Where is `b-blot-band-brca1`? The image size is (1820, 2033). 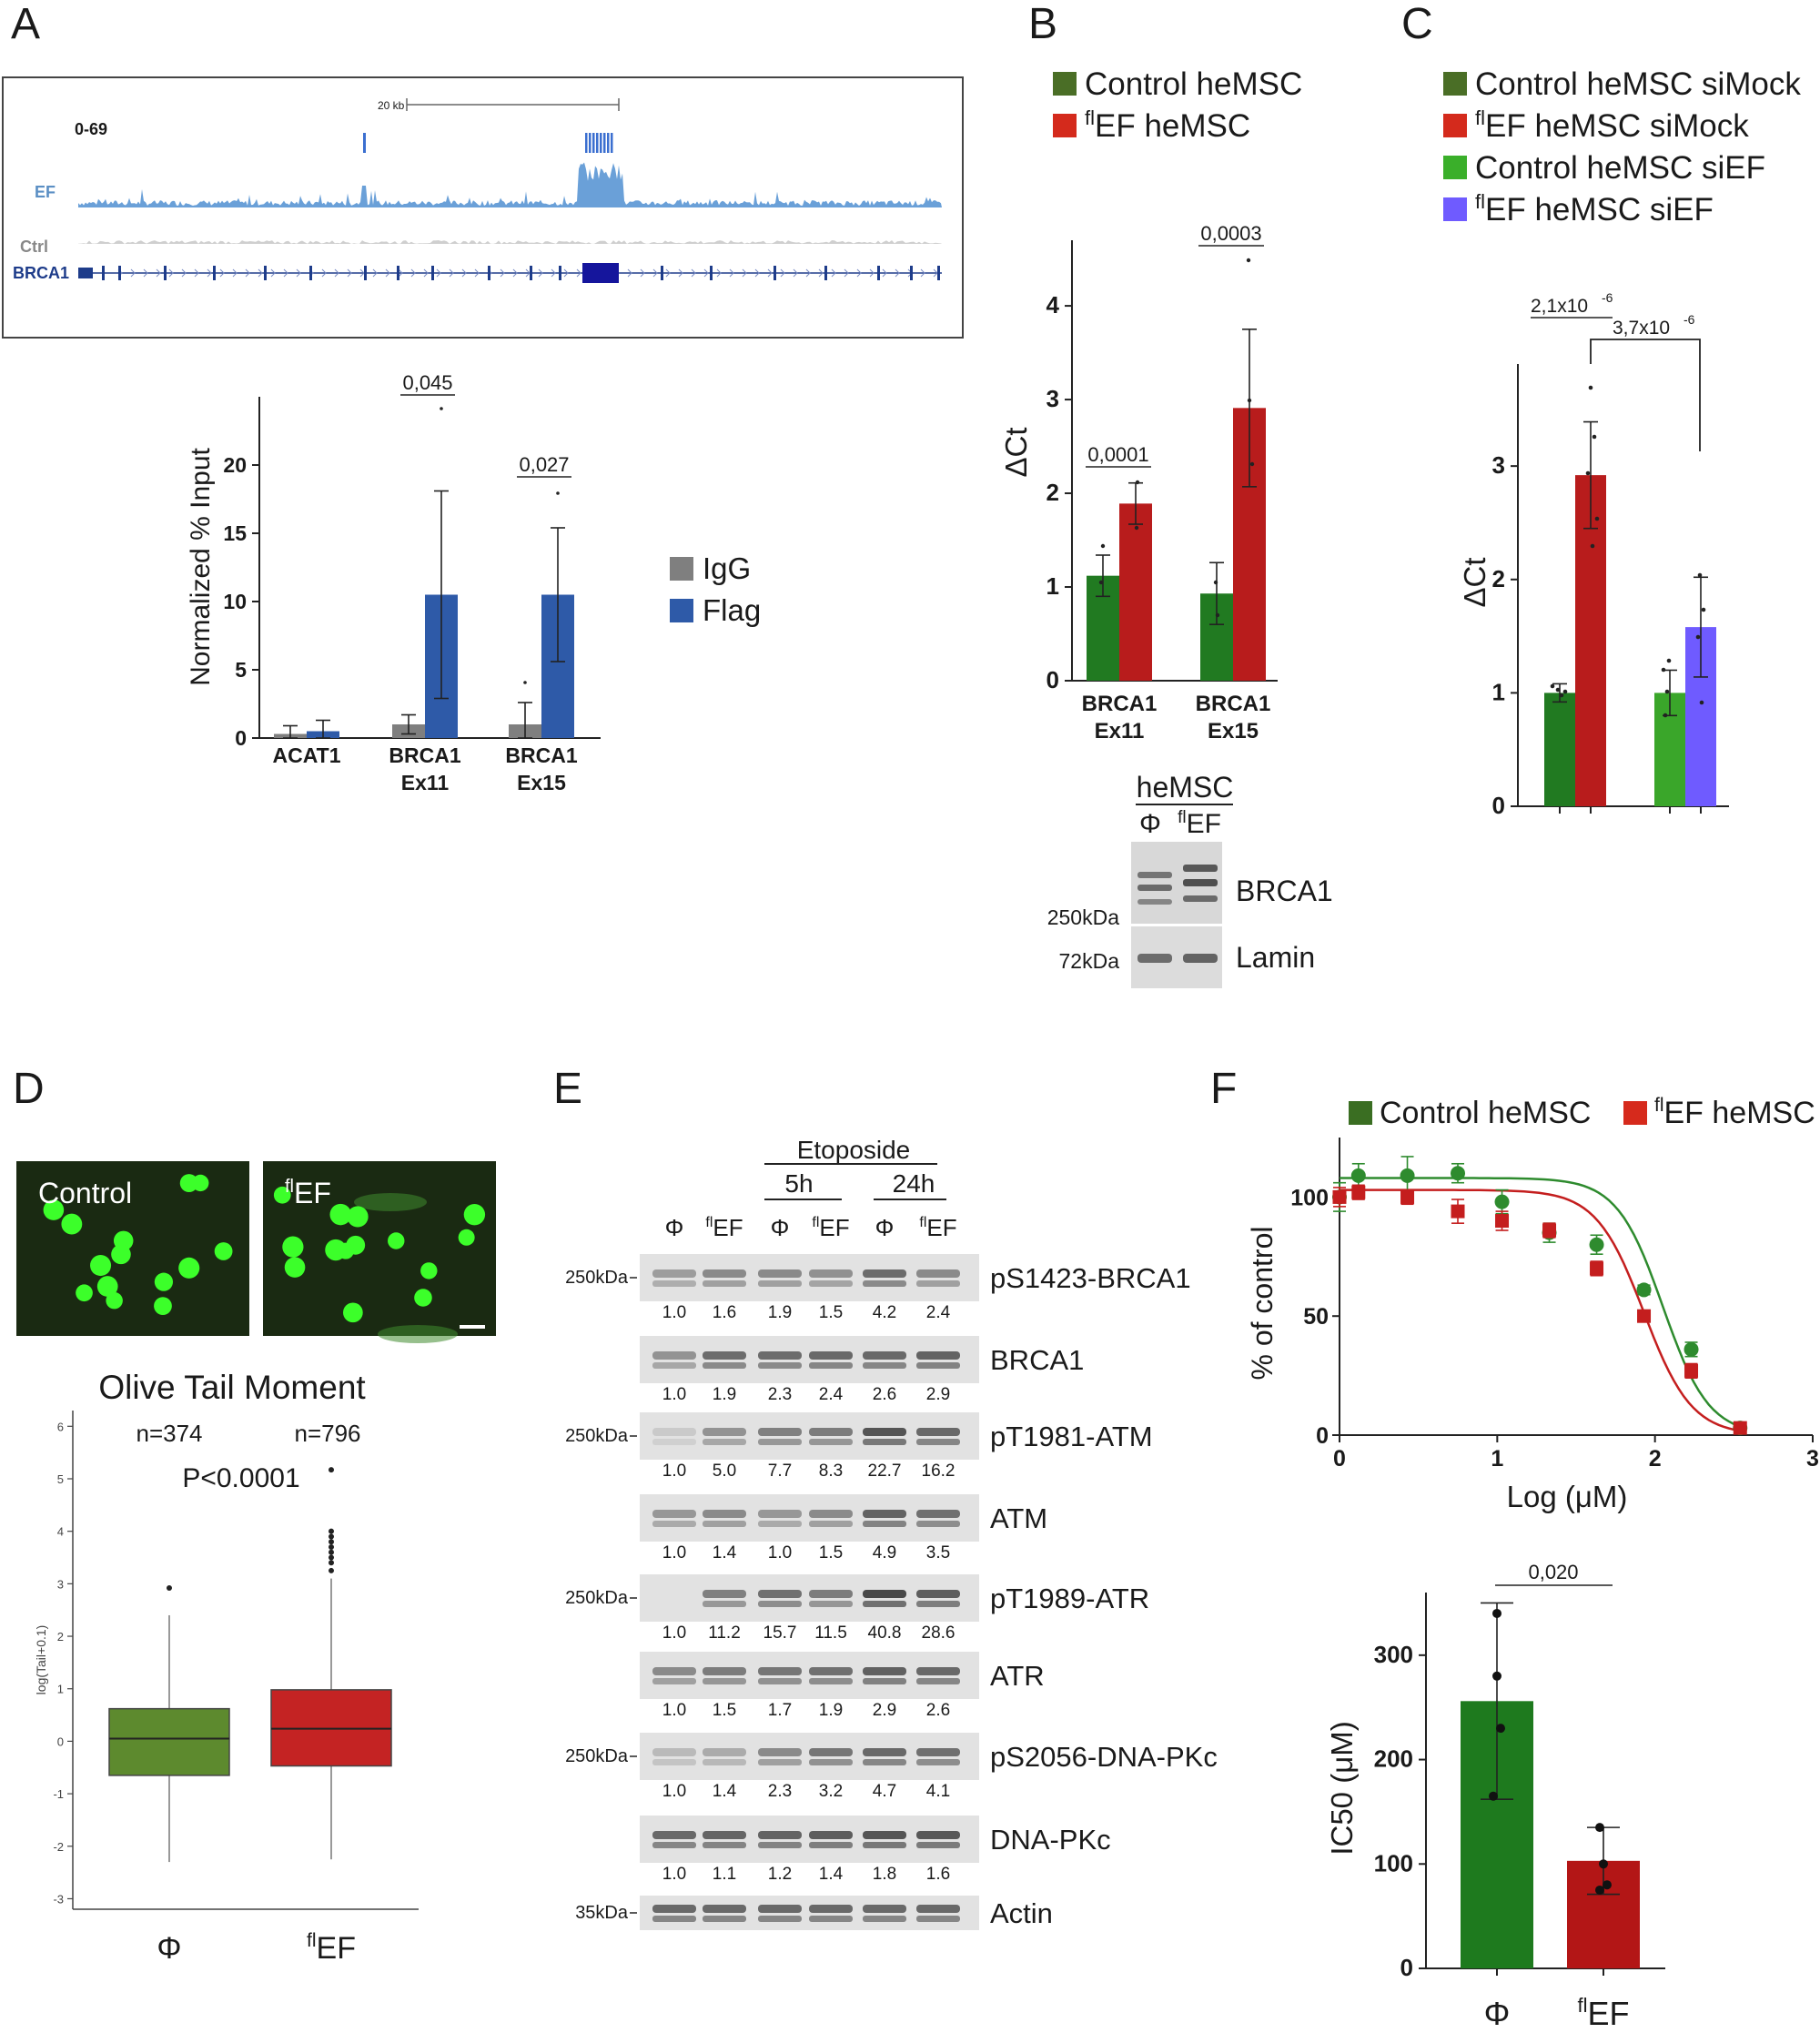 b-blot-band-brca1 is located at coordinates (1155, 888).